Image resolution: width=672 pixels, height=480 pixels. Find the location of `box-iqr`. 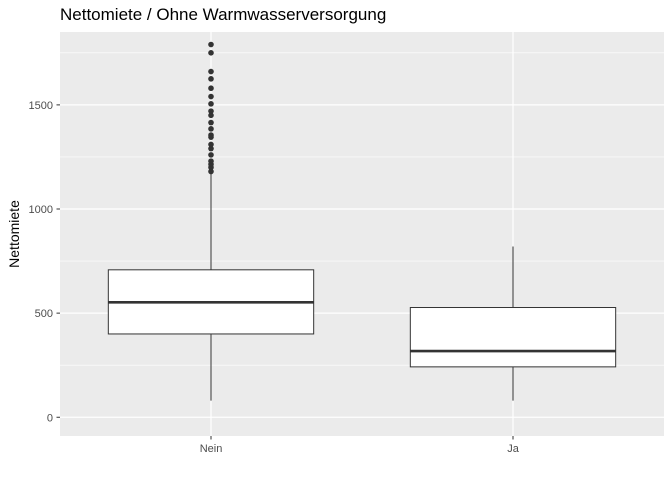

box-iqr is located at coordinates (513, 337).